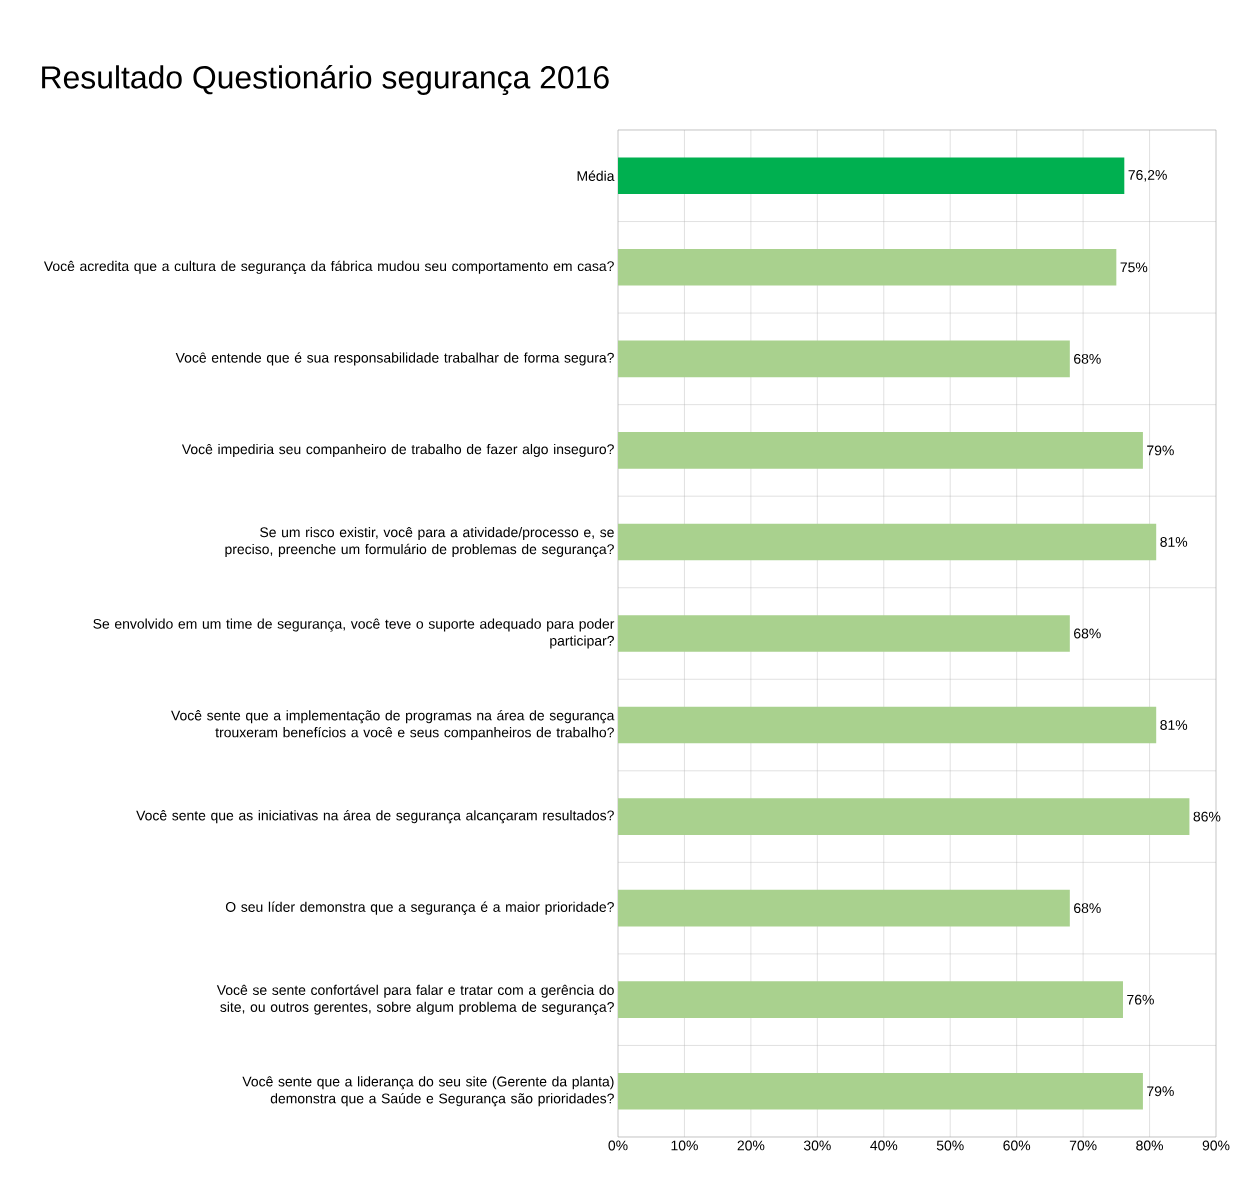 The height and width of the screenshot is (1192, 1236). Describe the element at coordinates (1083, 1145) in the screenshot. I see `x-tick-label: 70%` at that location.